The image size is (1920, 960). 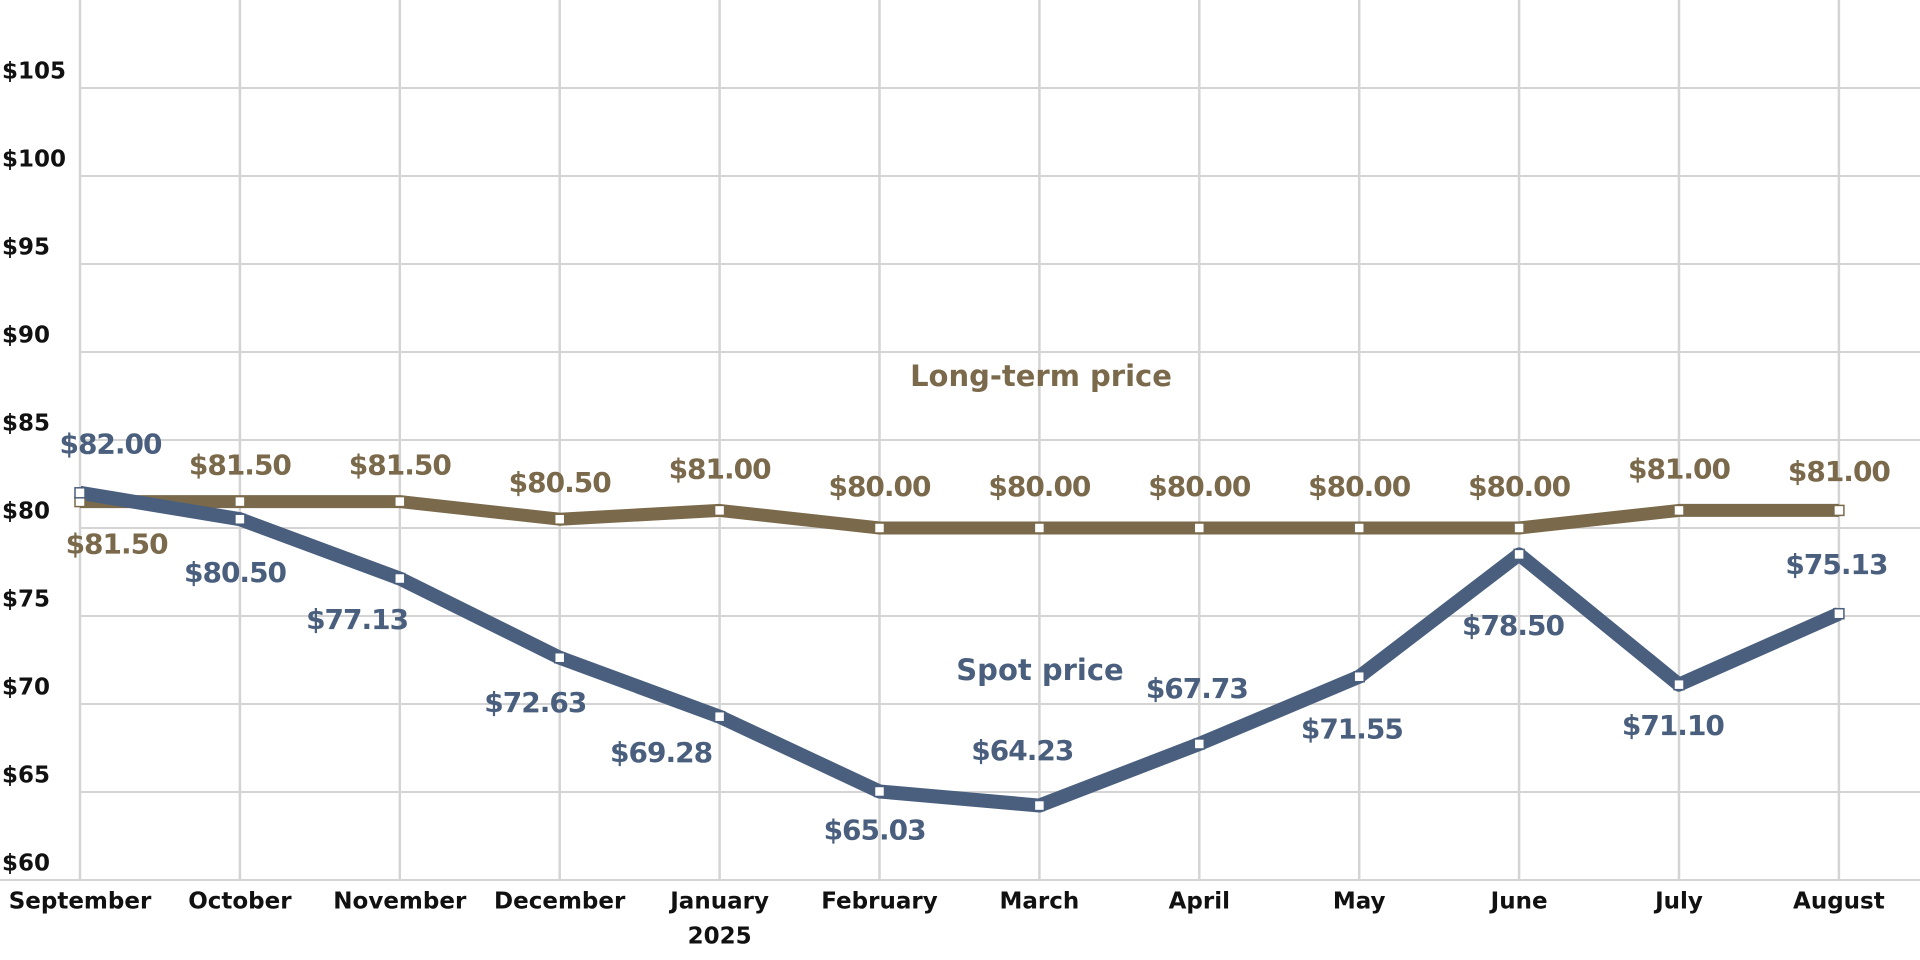 What do you see at coordinates (1836, 564) in the screenshot?
I see `value-label: $75.13` at bounding box center [1836, 564].